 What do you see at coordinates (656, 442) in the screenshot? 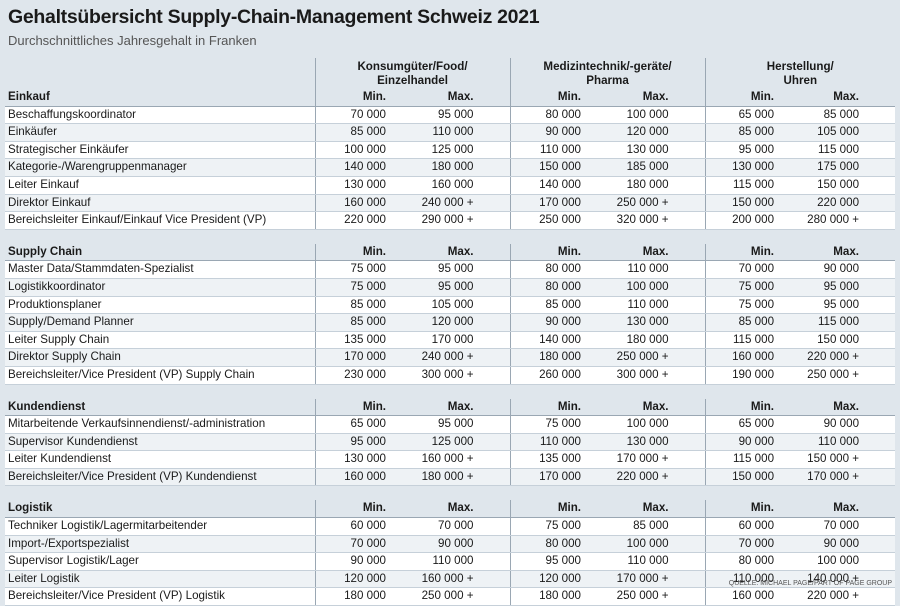
I see `salary-cell: 130 000` at bounding box center [656, 442].